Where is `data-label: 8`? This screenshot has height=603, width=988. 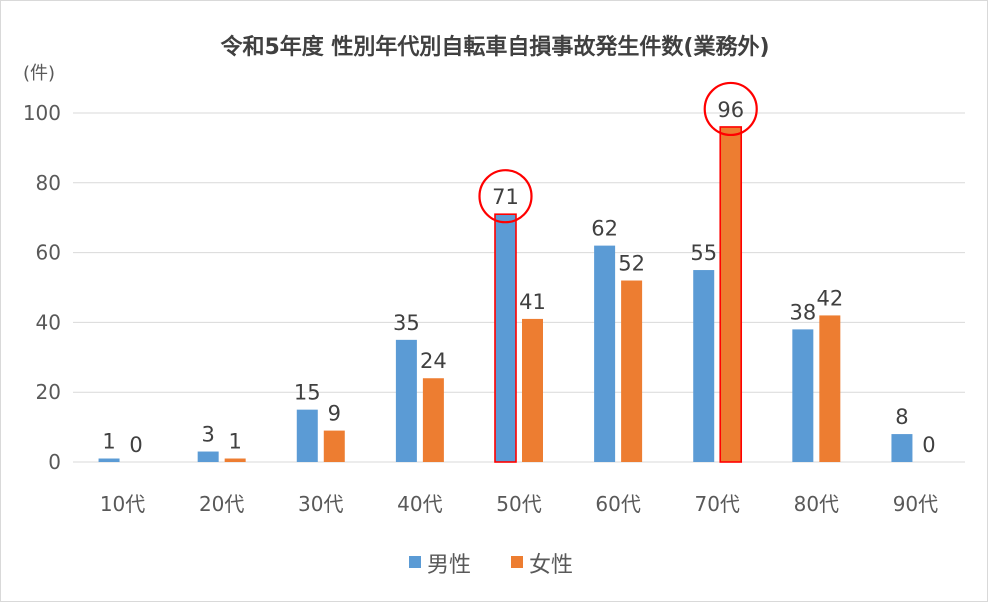 data-label: 8 is located at coordinates (901, 417).